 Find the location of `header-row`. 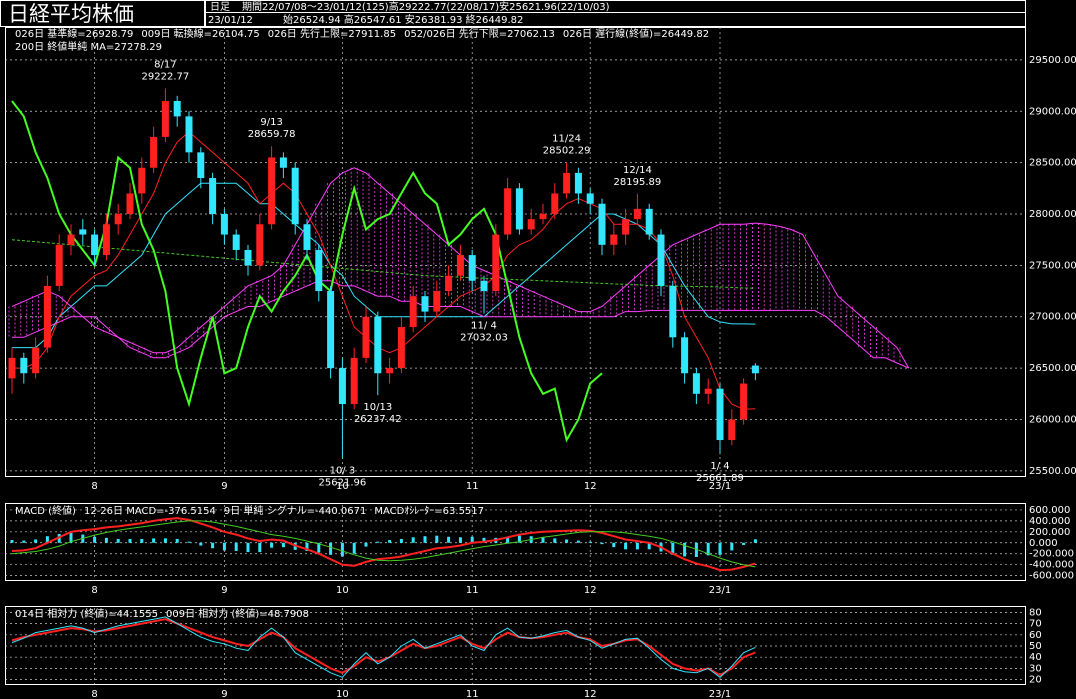

header-row is located at coordinates (615, 19).